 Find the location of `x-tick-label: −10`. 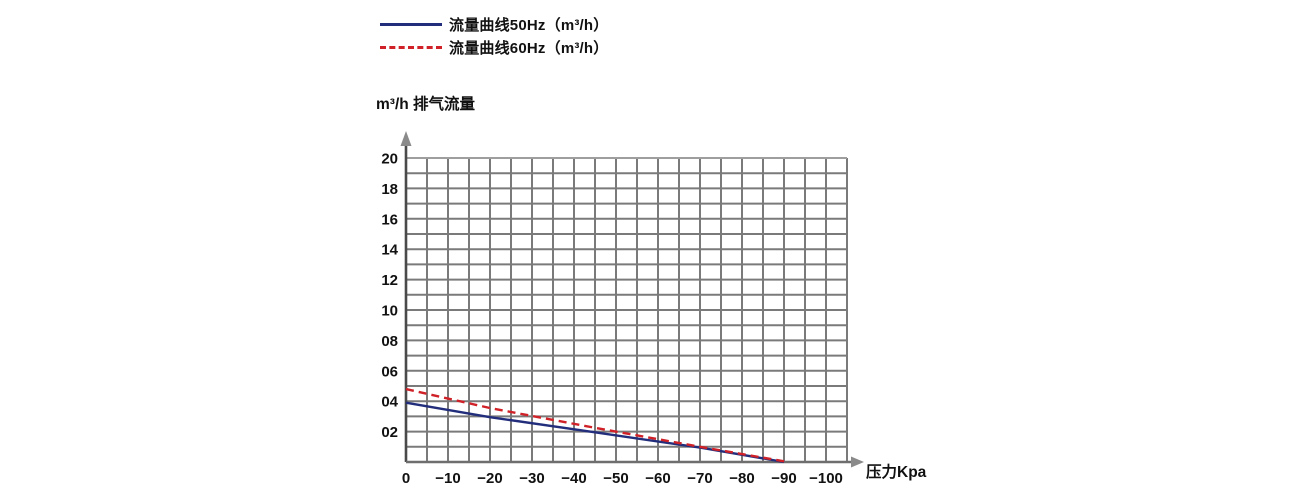

x-tick-label: −10 is located at coordinates (447, 478).